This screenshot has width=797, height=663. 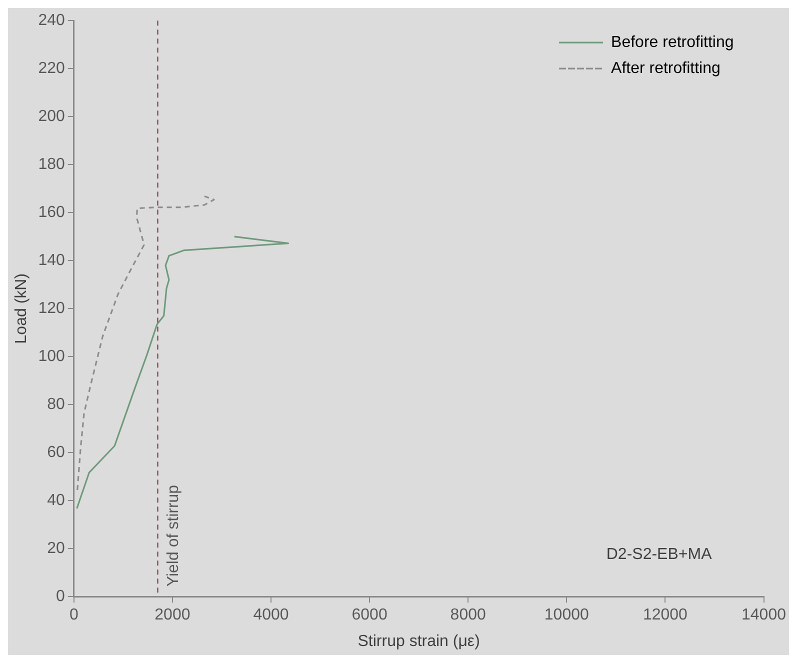 What do you see at coordinates (468, 615) in the screenshot?
I see `x-tick-label: 8000` at bounding box center [468, 615].